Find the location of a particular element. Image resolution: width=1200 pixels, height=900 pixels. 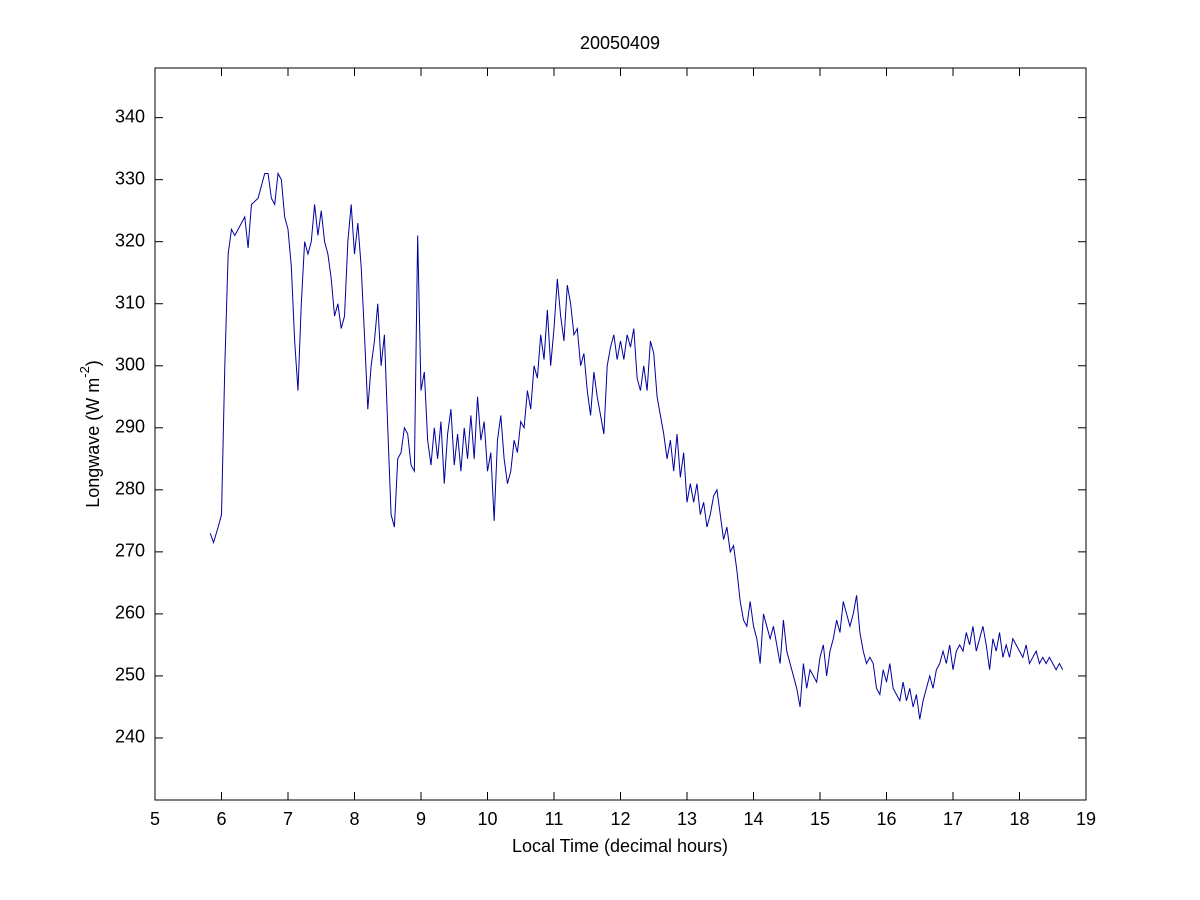

y-tick-label: 240 is located at coordinates (130, 737).